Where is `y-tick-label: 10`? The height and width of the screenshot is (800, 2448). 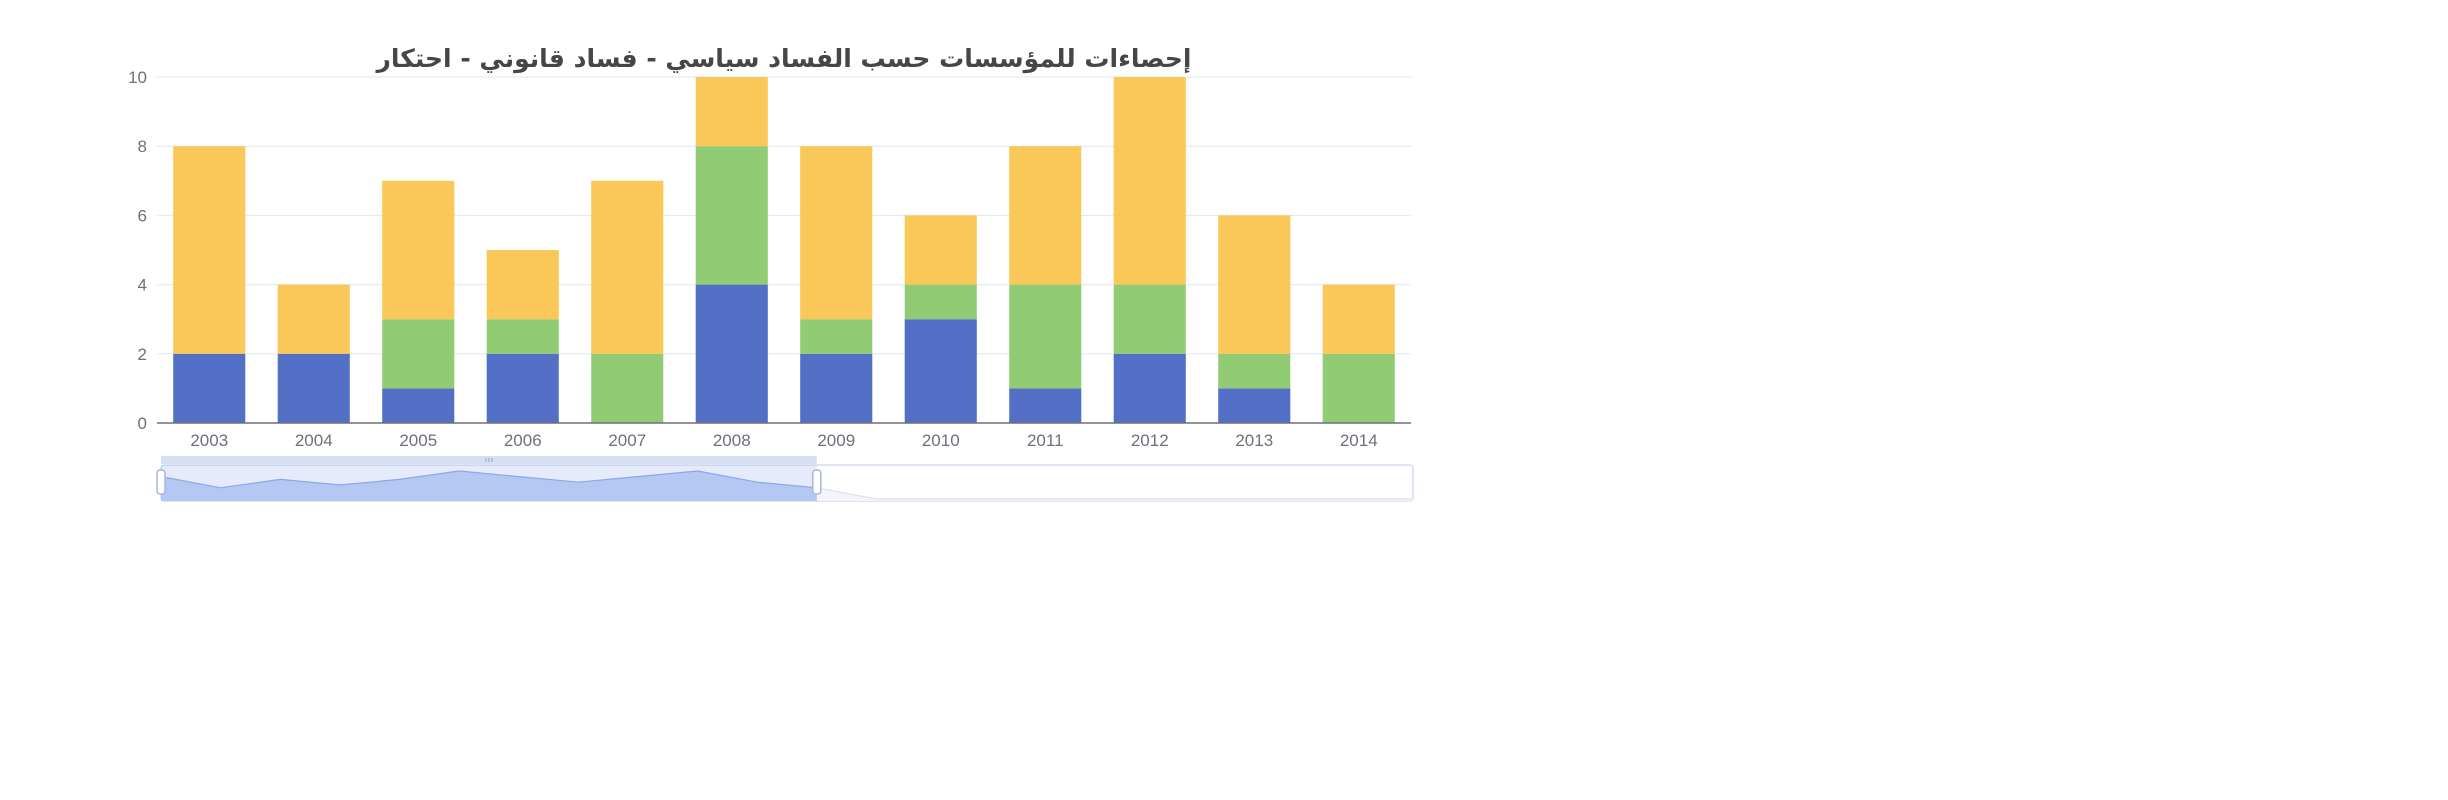
y-tick-label: 10 is located at coordinates (137, 77).